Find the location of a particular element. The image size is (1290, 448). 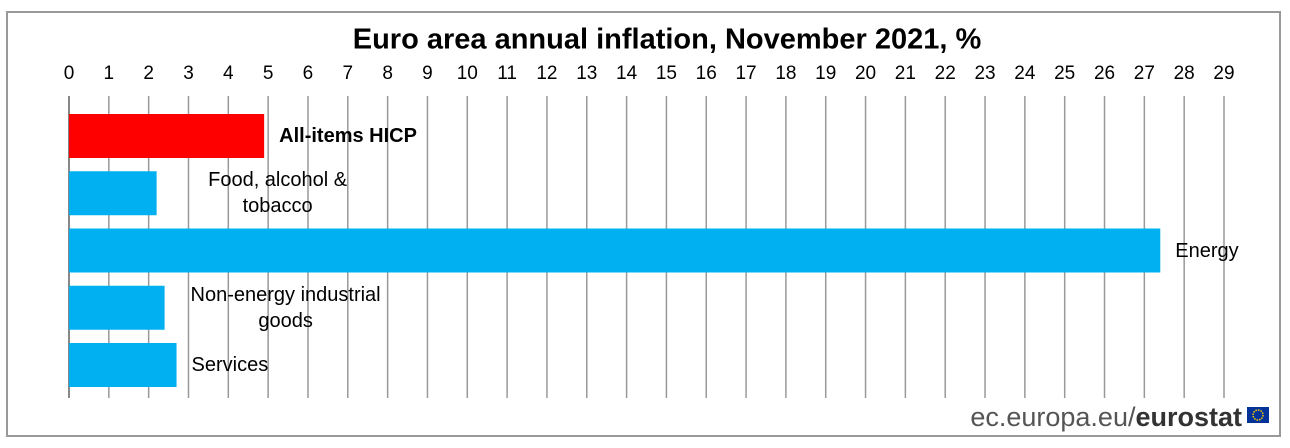

category-label: Food, alcohol & tobacco is located at coordinates (278, 193).